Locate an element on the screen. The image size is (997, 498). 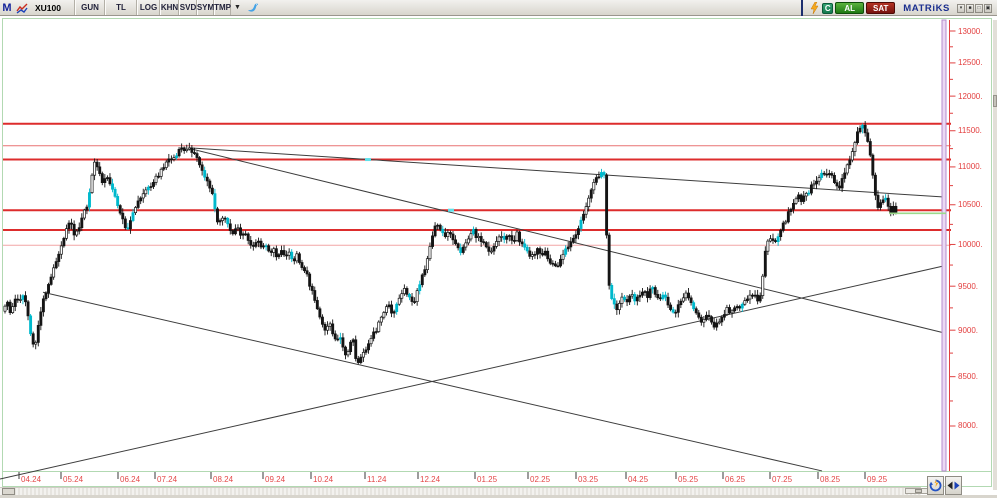
chart-toolbar: M XU100 GUN TL LOG KHN SVD SYM TMP ▼ is located at coordinates (498, 8).